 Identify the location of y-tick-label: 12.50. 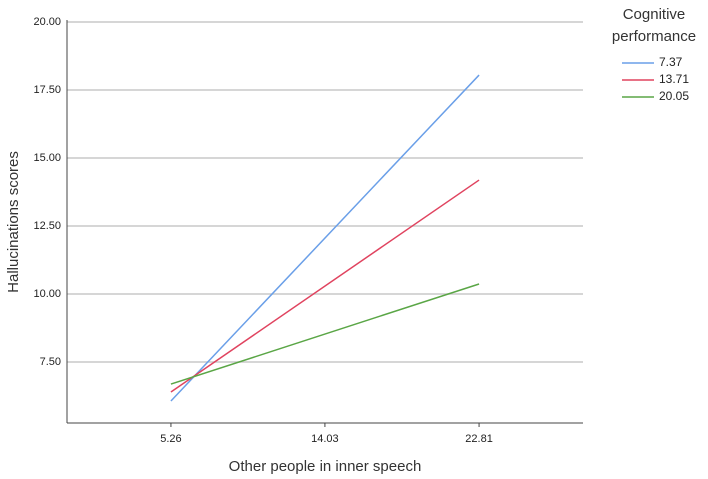
(47, 226).